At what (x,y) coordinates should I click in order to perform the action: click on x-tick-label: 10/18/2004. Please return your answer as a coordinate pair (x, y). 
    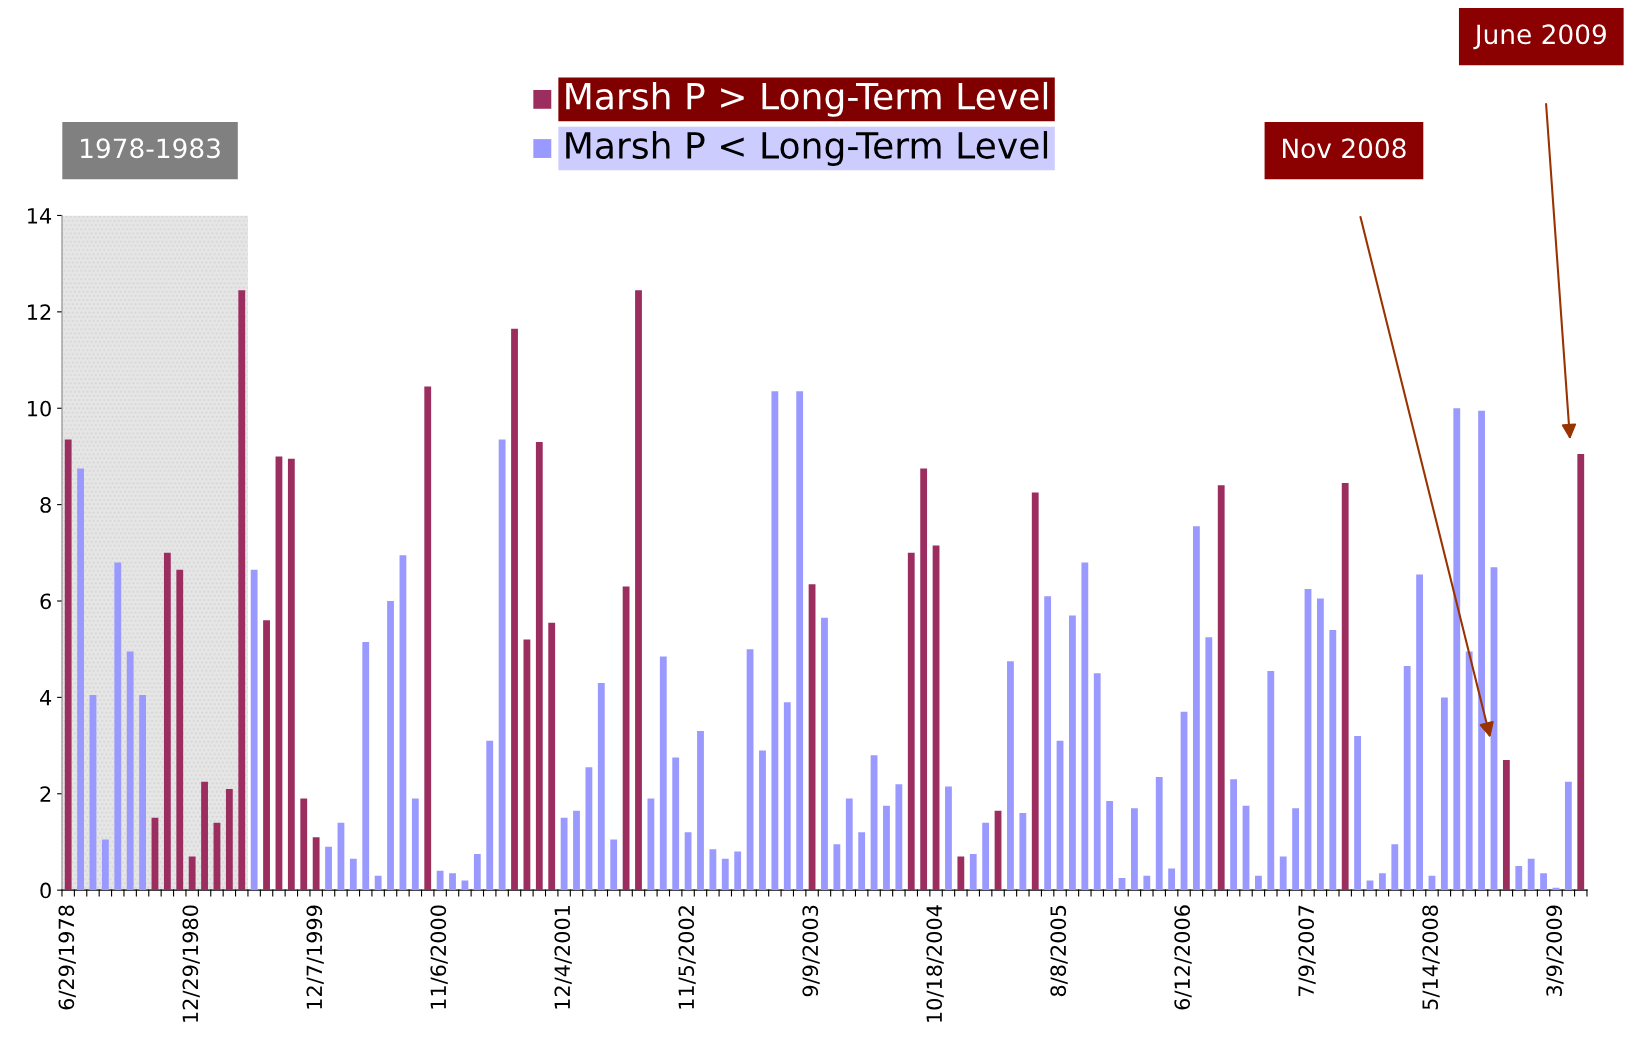
    Looking at the image, I should click on (935, 963).